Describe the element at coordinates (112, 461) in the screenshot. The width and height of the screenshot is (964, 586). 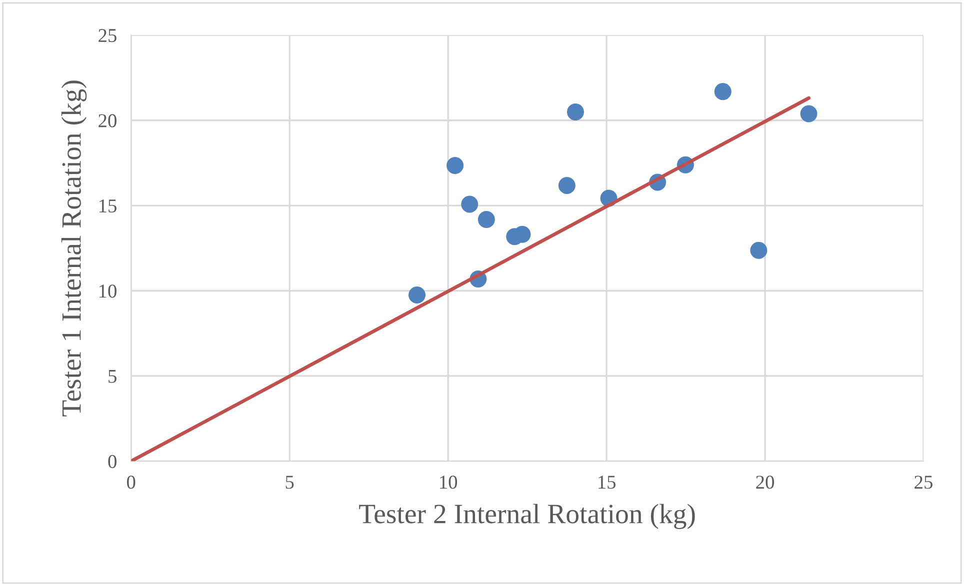
I see `y-tick-label: 0` at that location.